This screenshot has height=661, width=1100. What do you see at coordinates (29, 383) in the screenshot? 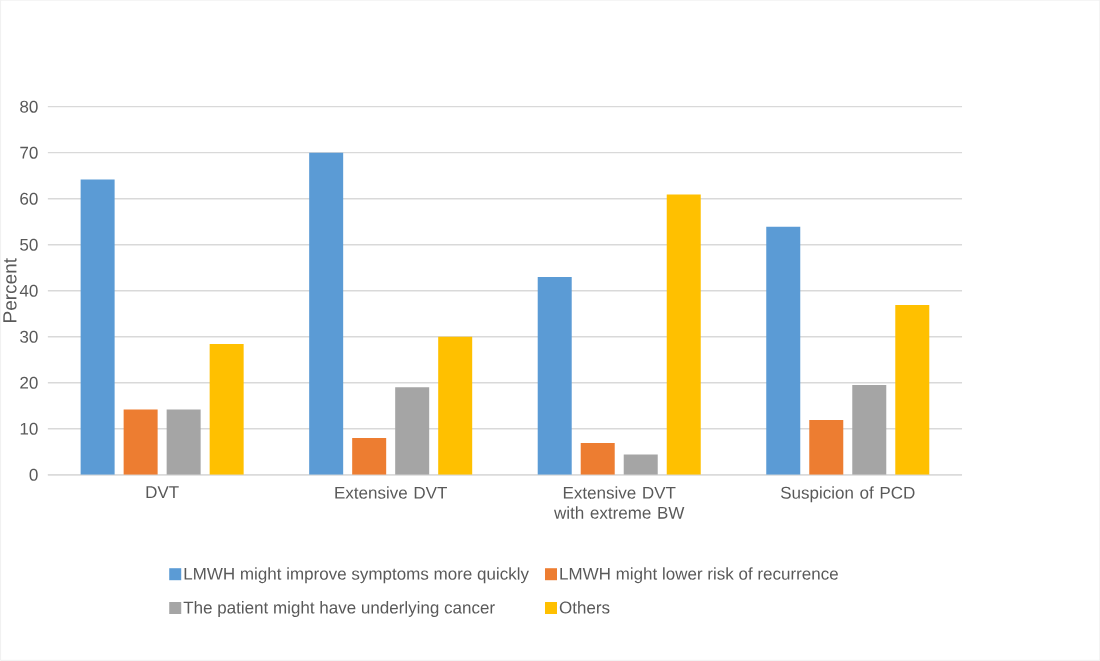
I see `y-tick-label: 20` at bounding box center [29, 383].